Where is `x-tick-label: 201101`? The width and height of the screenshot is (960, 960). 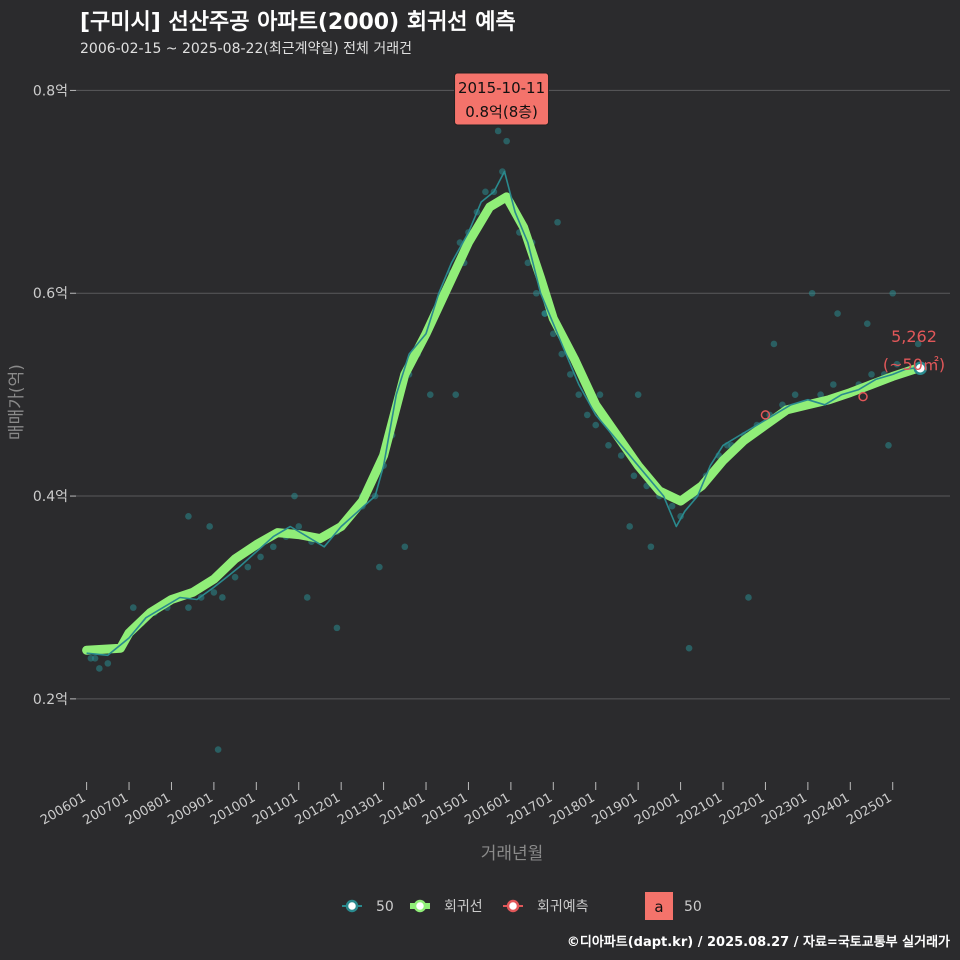 x-tick-label: 201101 is located at coordinates (275, 809).